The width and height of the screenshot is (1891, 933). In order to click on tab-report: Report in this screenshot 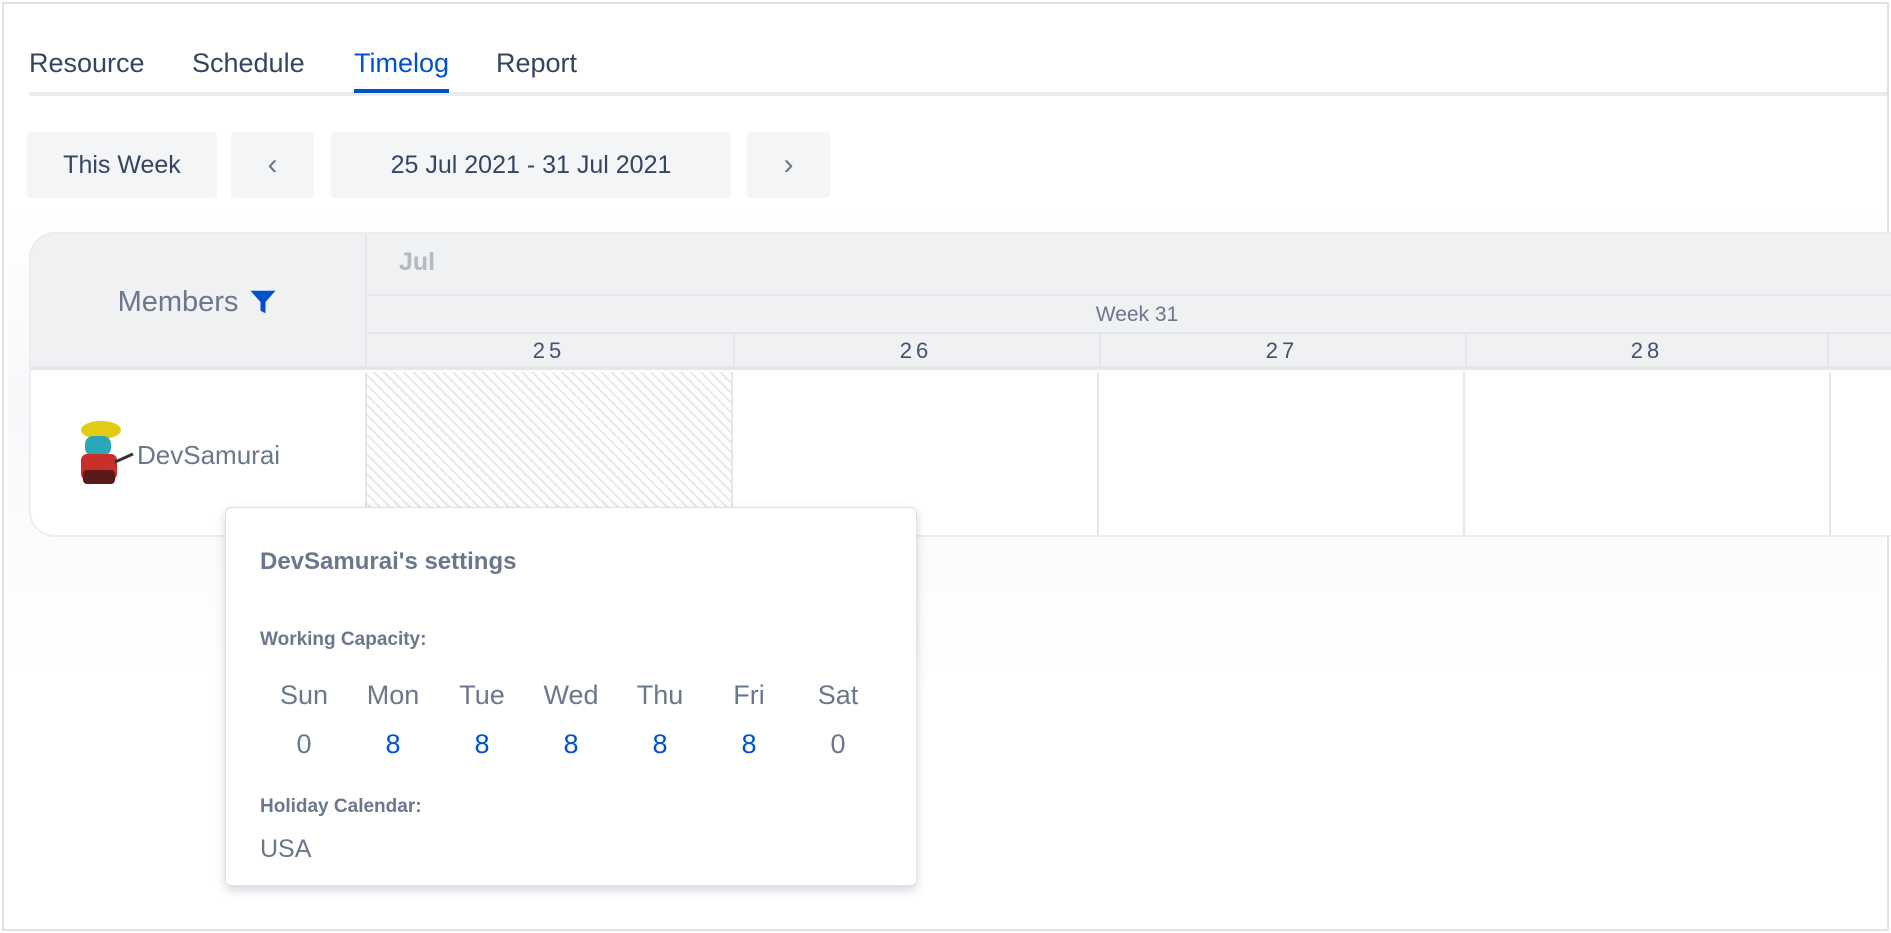, I will do `click(537, 63)`.